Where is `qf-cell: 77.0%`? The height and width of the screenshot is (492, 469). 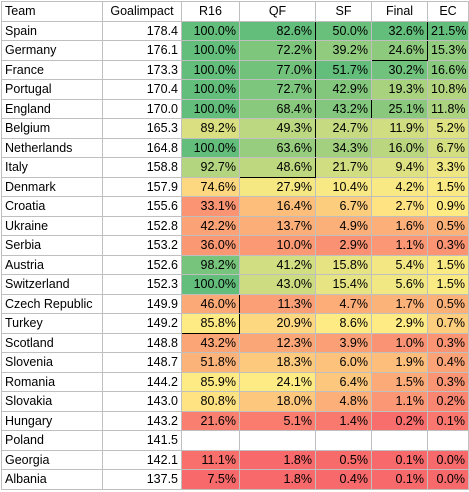
qf-cell: 77.0% is located at coordinates (277, 69).